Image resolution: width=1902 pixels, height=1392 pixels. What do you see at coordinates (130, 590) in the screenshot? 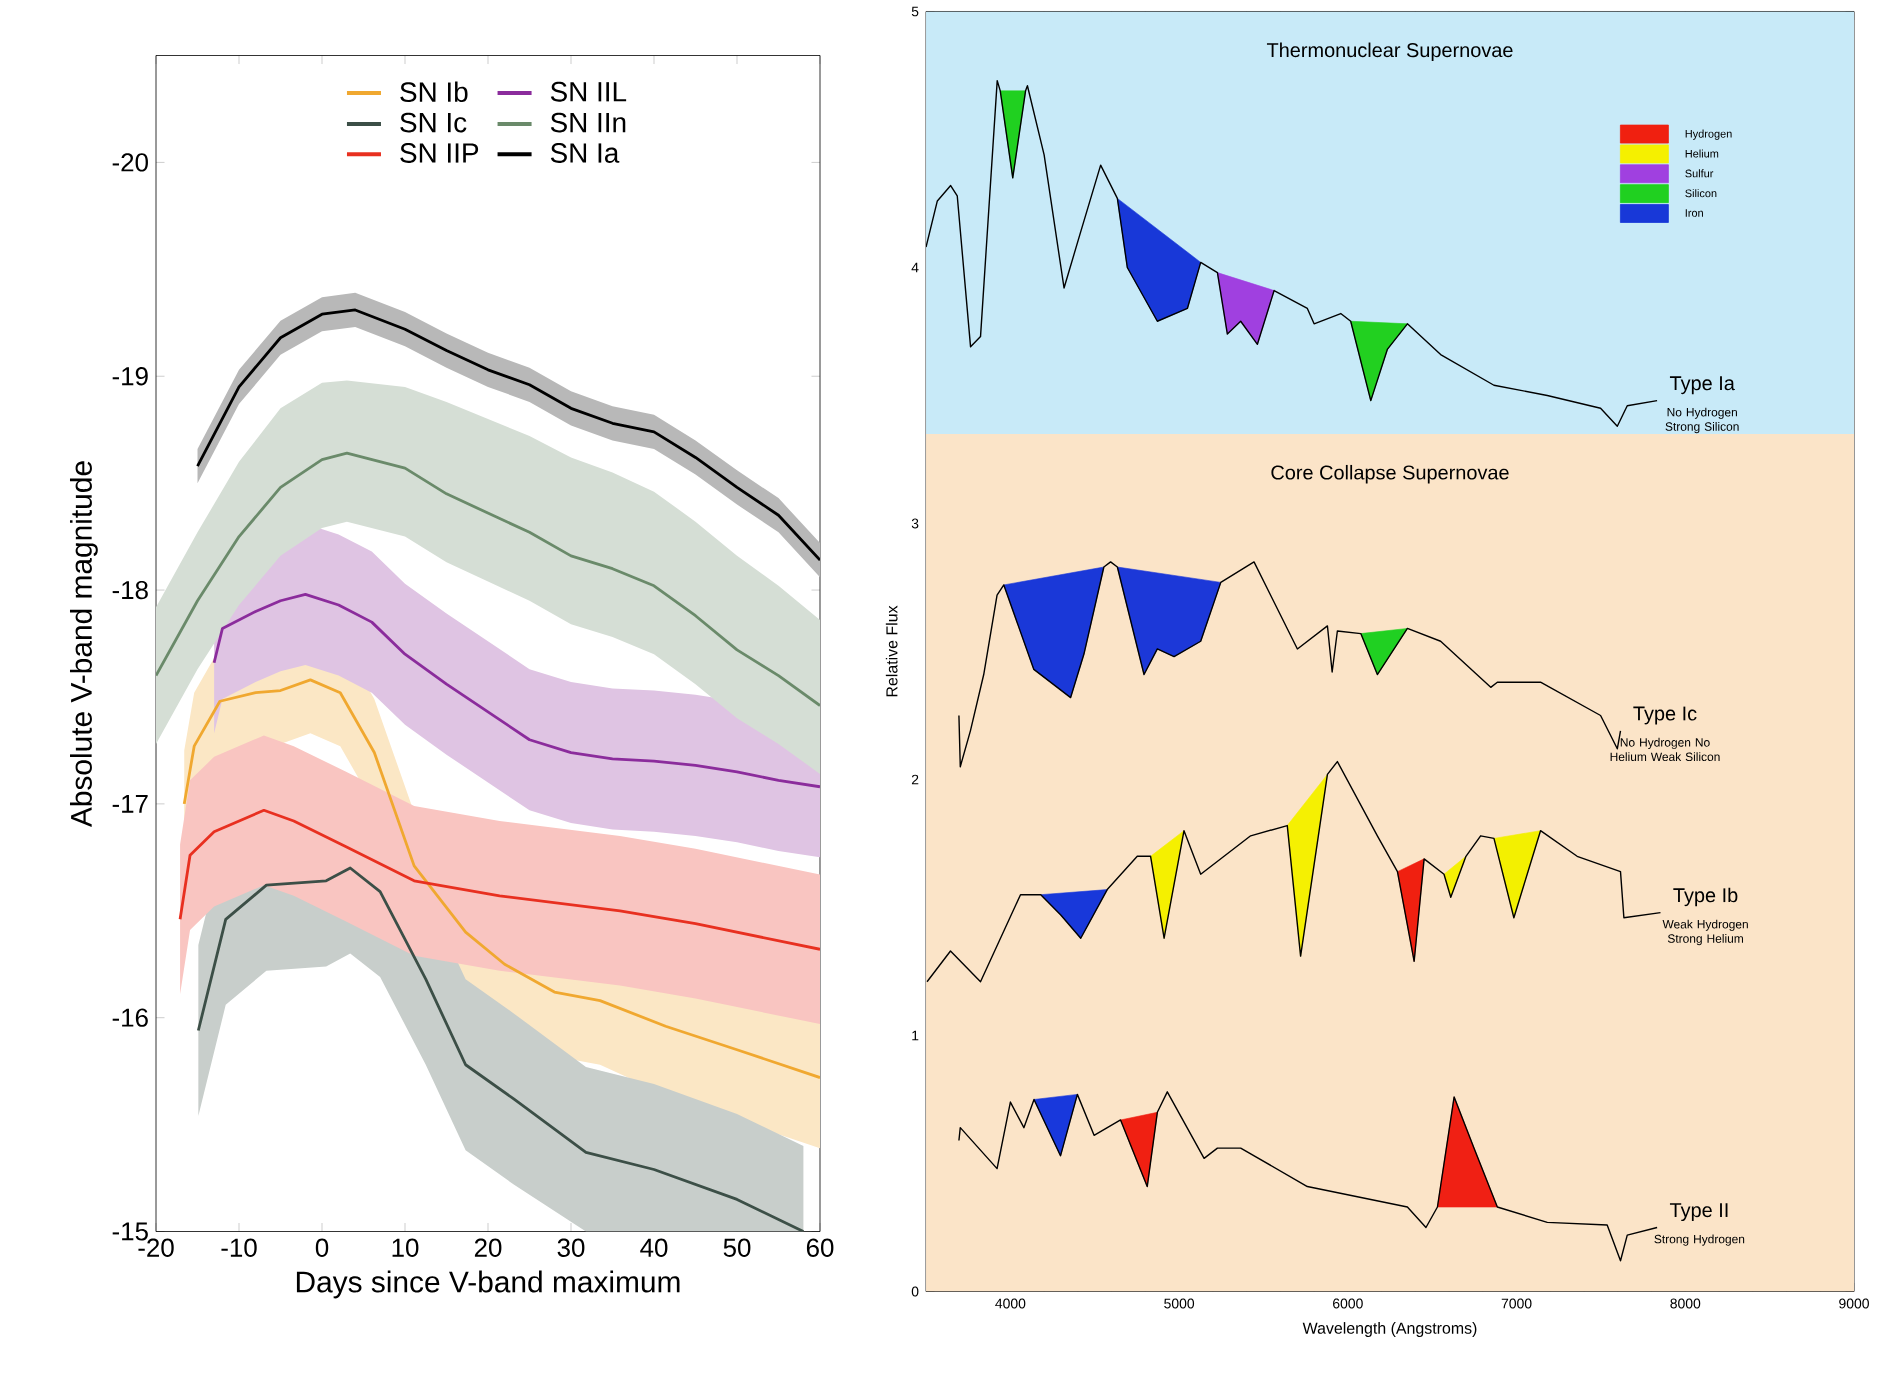
I see `y-tick-label: -18` at bounding box center [130, 590].